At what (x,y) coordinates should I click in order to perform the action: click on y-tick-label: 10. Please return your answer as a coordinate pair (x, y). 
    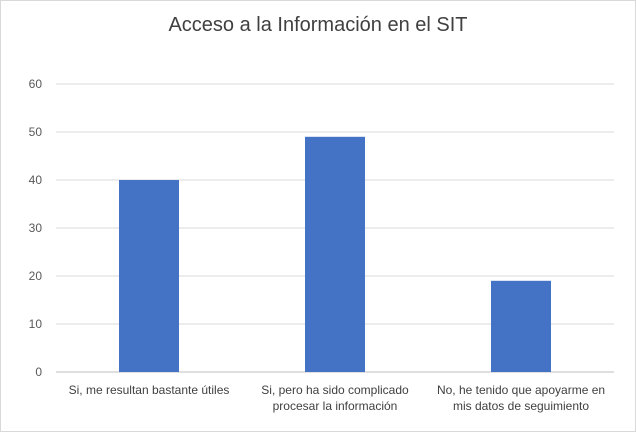
    Looking at the image, I should click on (36, 324).